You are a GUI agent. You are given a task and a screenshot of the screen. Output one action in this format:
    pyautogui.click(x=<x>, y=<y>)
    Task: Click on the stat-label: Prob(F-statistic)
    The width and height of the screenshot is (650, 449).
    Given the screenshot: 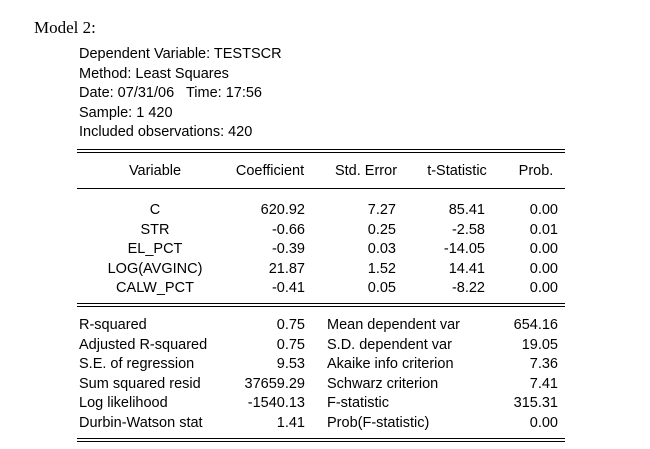 What is the action you would take?
    pyautogui.click(x=378, y=423)
    